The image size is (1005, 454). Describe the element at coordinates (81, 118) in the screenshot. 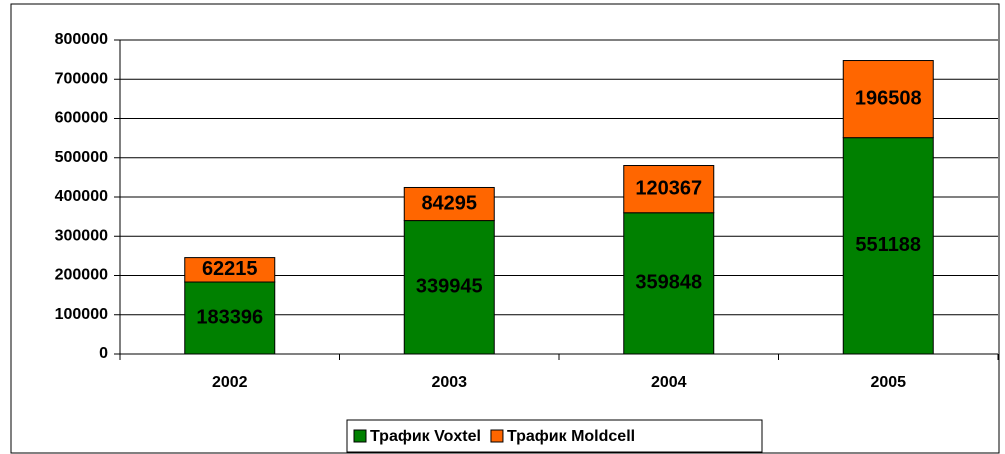

I see `y-tick-label: 600000` at that location.